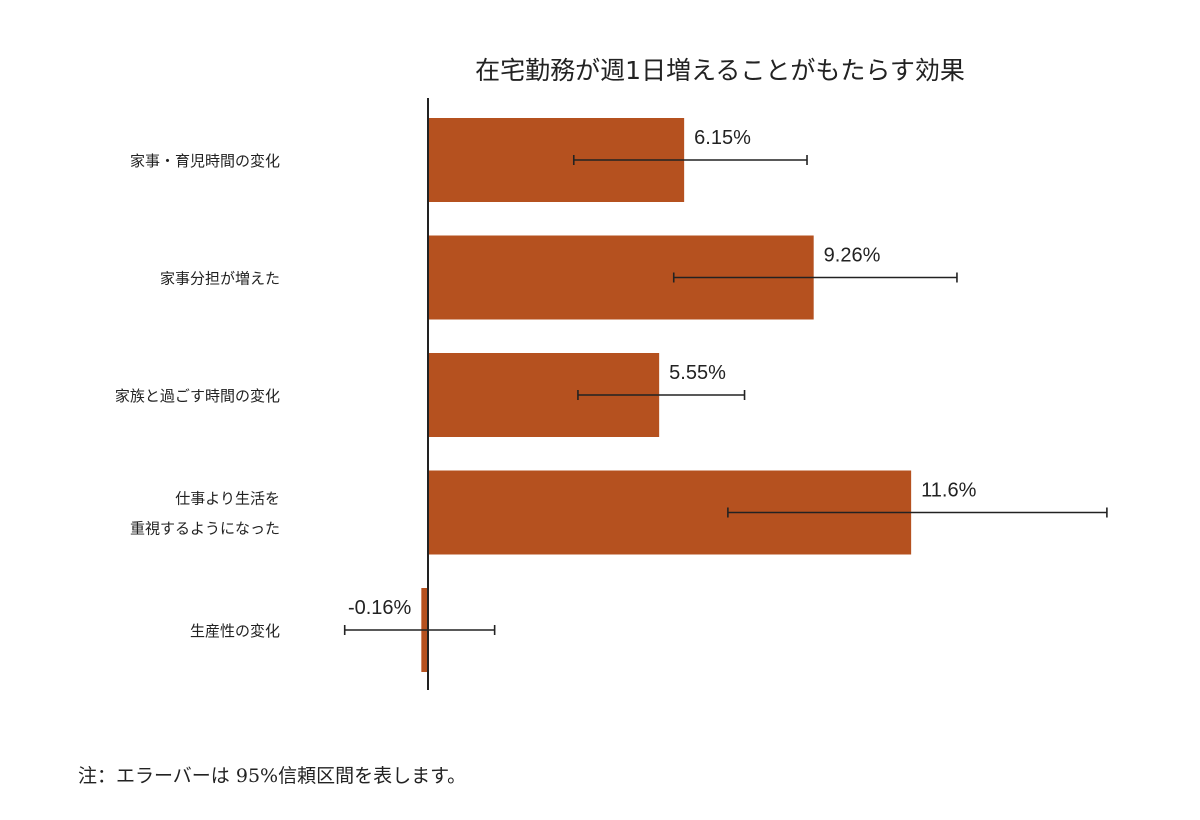  Describe the element at coordinates (220, 279) in the screenshot. I see `category-label-1: 家事分担が増えた` at that location.